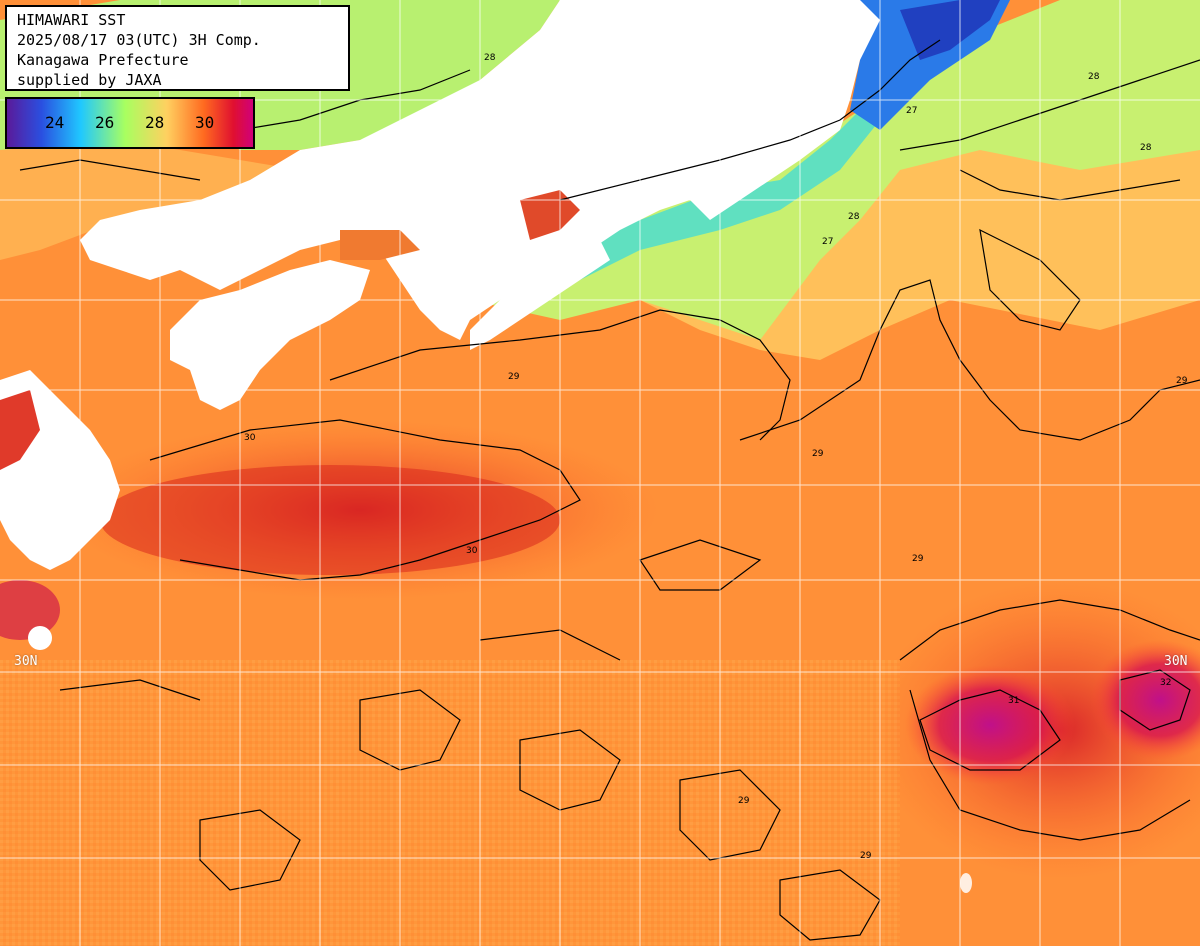 This screenshot has width=1200, height=946. Describe the element at coordinates (71, 20) in the screenshot. I see `title-line: HIMAWARI SST` at that location.